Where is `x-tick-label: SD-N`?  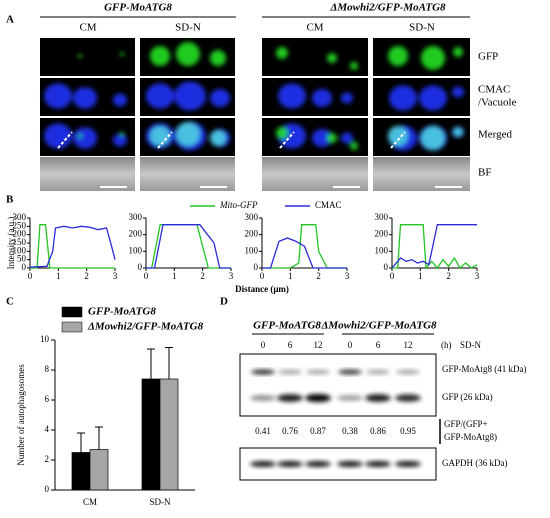
x-tick-label: SD-N is located at coordinates (160, 502).